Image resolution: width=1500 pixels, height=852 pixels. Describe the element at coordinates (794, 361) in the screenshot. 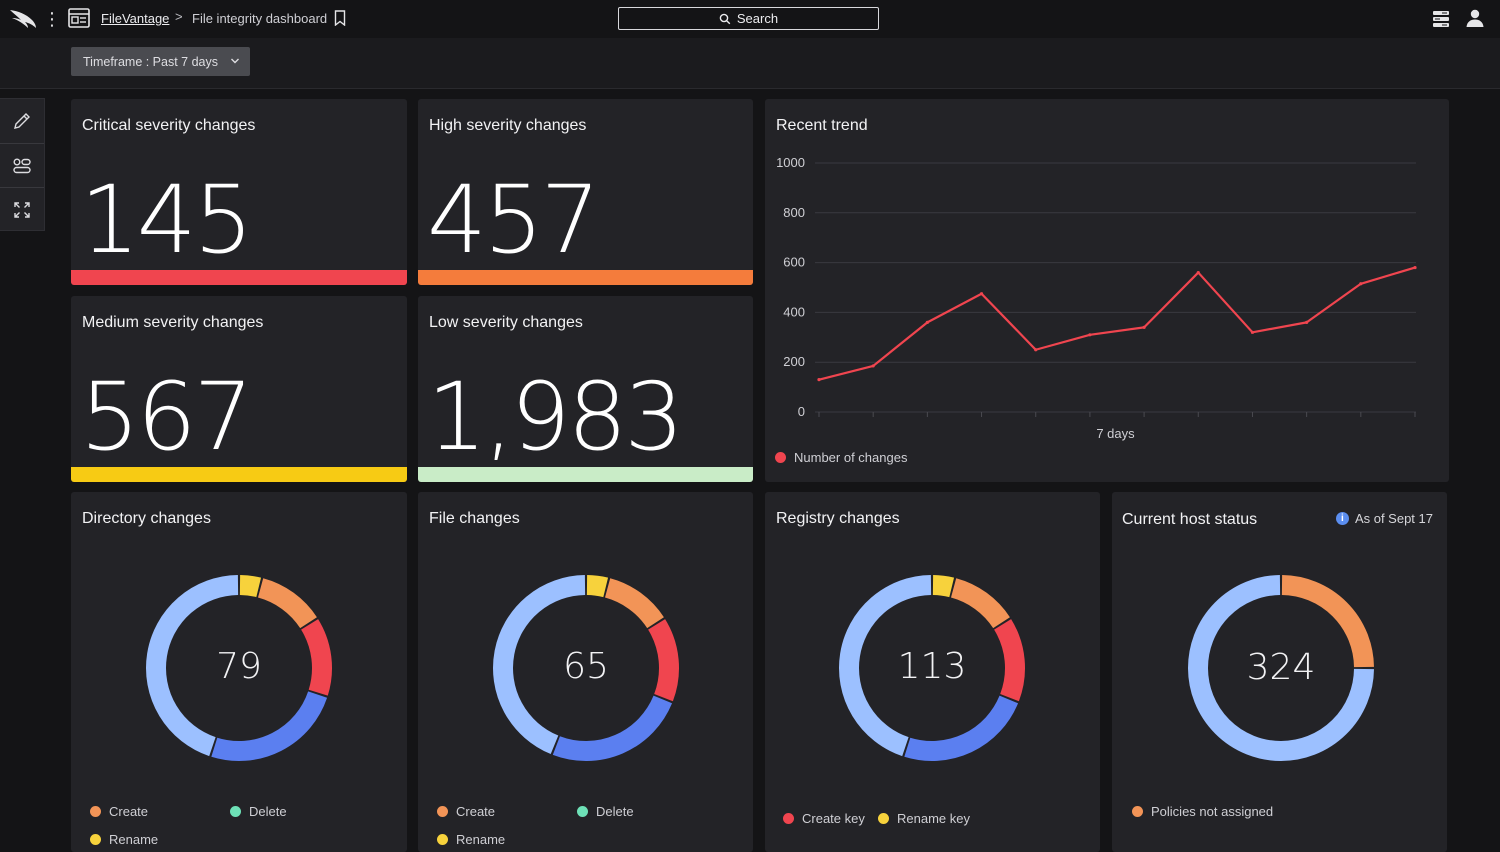

I see `y-tick-label: 200` at that location.